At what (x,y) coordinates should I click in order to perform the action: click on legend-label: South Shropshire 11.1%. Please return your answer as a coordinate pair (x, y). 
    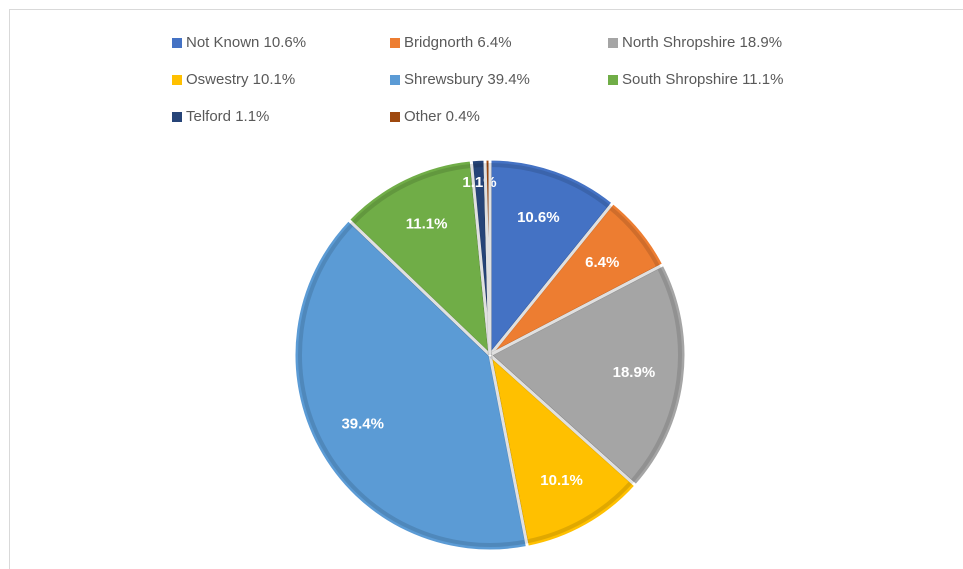
    Looking at the image, I should click on (703, 79).